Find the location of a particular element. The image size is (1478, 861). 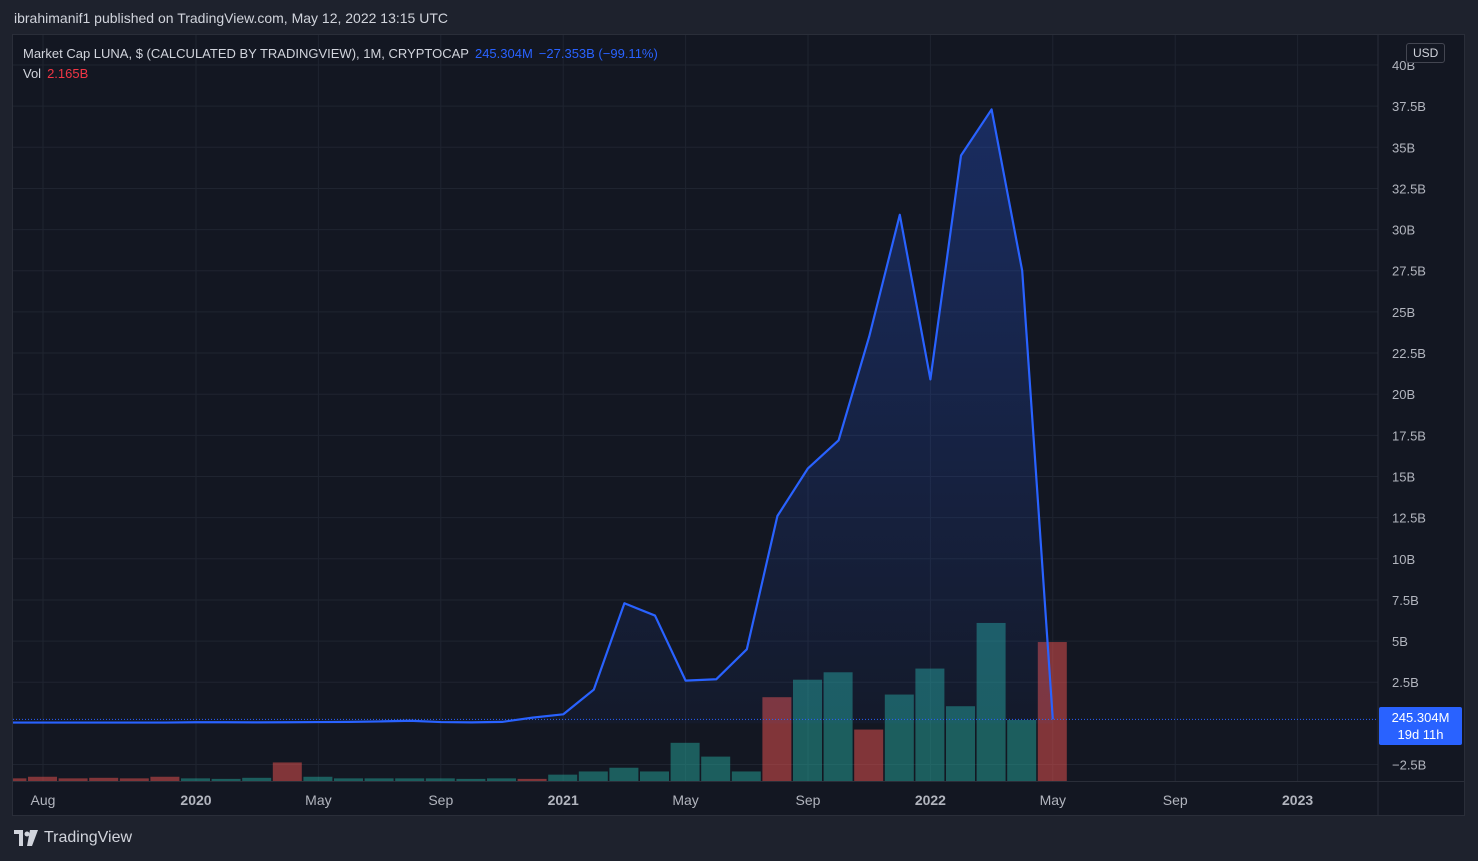

y-tick-label: 32.5B is located at coordinates (1409, 188).